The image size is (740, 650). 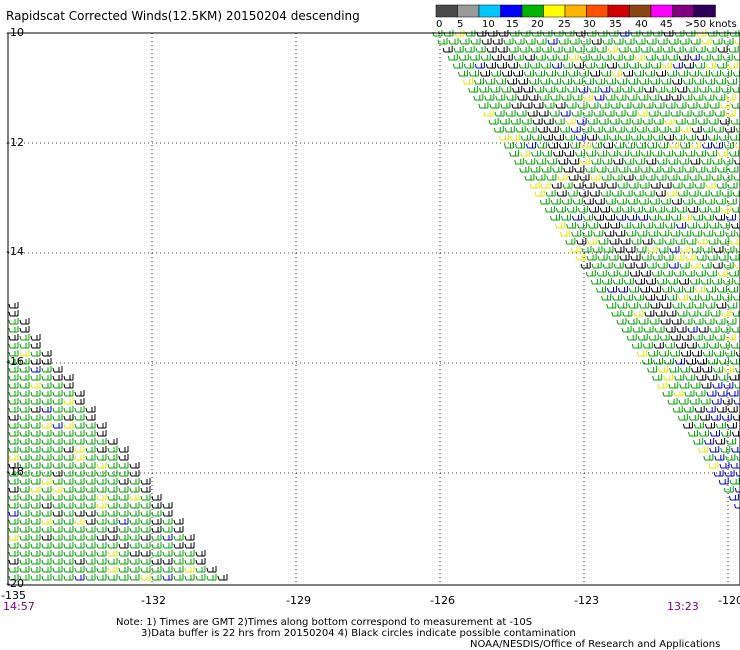 I want to click on lat-label-14: -14, so click(x=15, y=251).